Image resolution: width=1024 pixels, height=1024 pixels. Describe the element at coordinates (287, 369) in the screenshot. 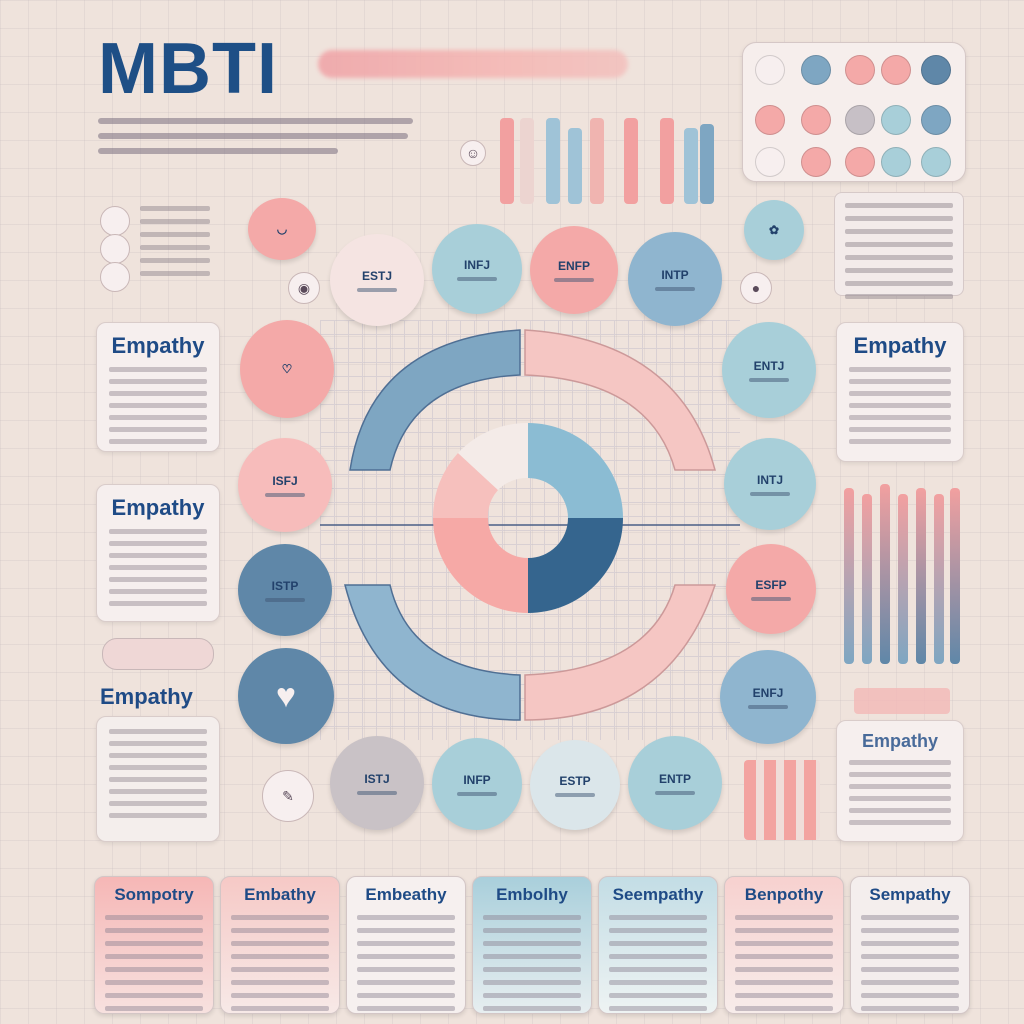

I see `type-circle: ♡` at that location.